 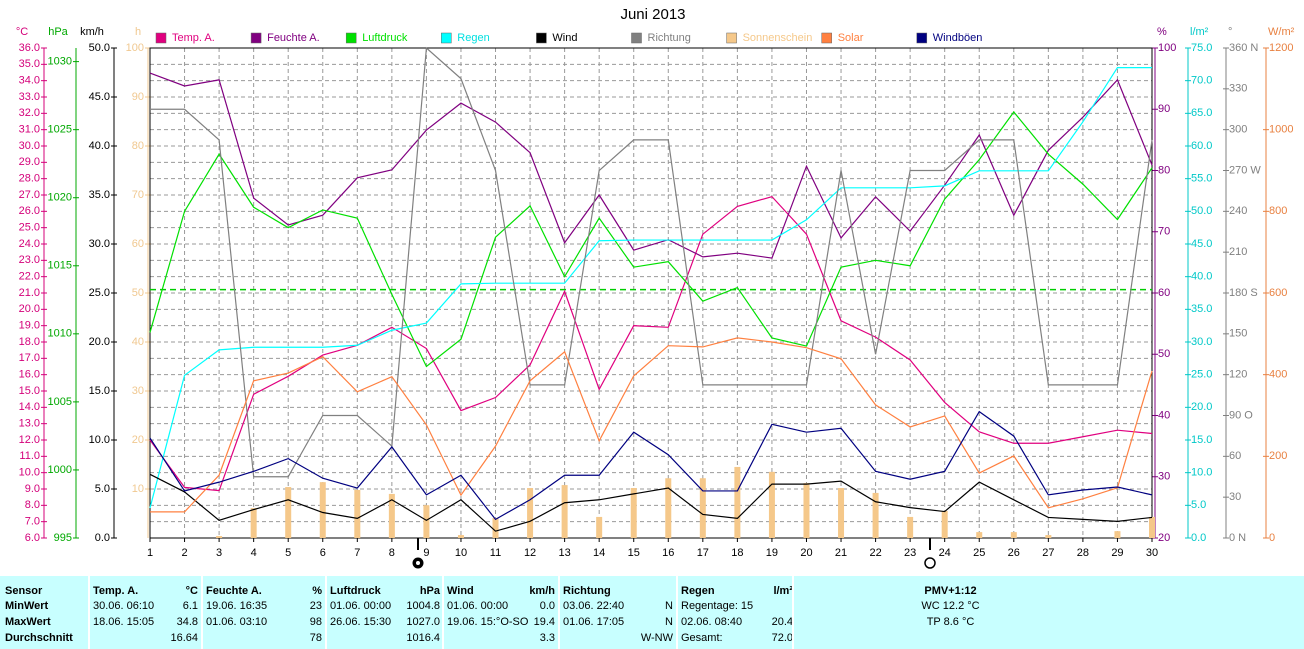 What do you see at coordinates (32, 505) in the screenshot?
I see `y-tick-label: 8.0` at bounding box center [32, 505].